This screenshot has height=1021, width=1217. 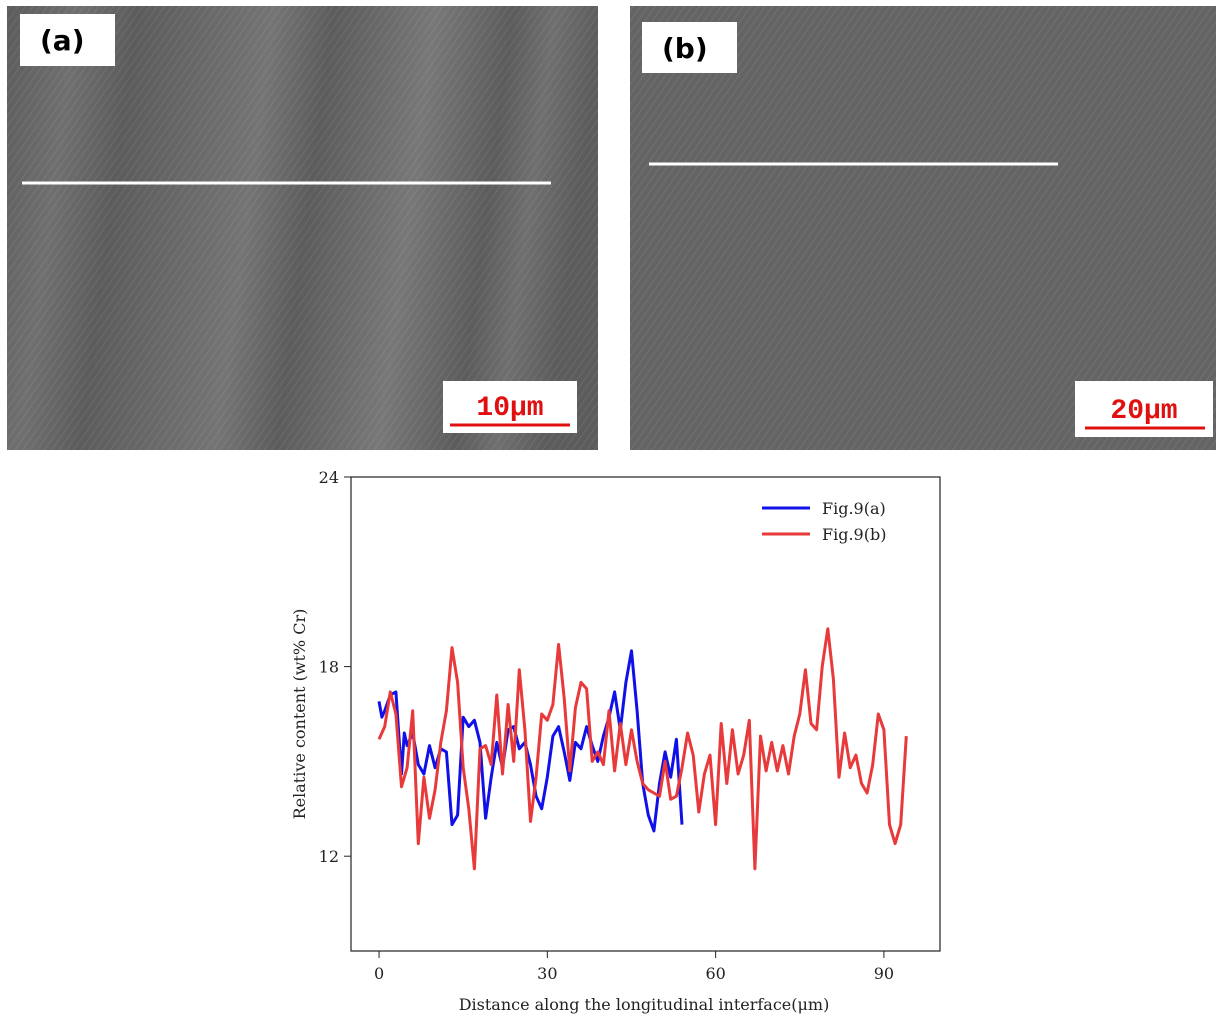 I want to click on panel-label: (a), so click(x=62, y=40).